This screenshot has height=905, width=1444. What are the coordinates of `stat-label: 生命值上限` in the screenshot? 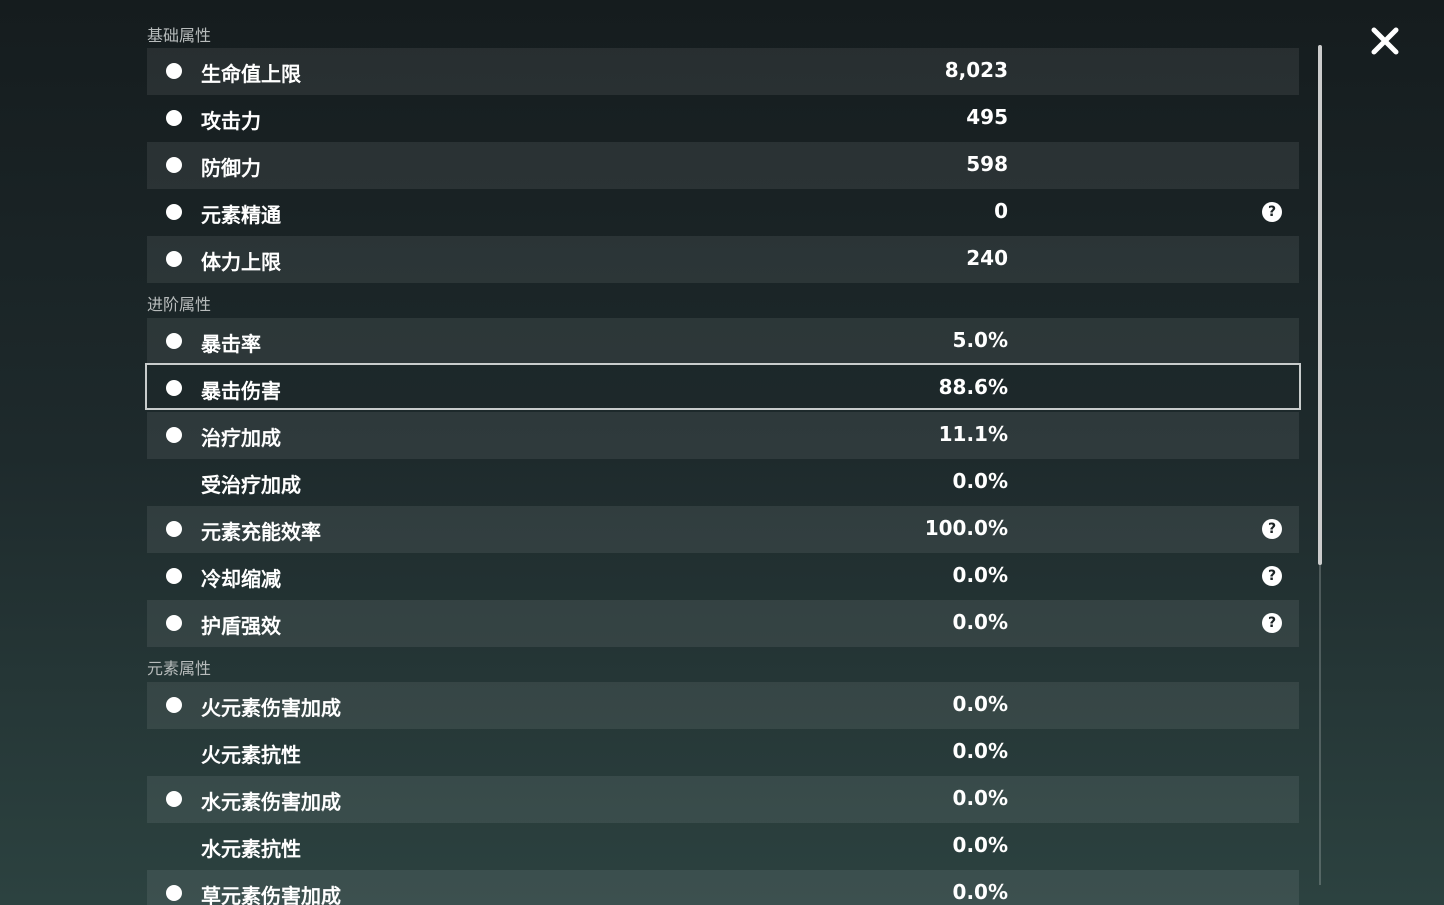 It's located at (251, 74).